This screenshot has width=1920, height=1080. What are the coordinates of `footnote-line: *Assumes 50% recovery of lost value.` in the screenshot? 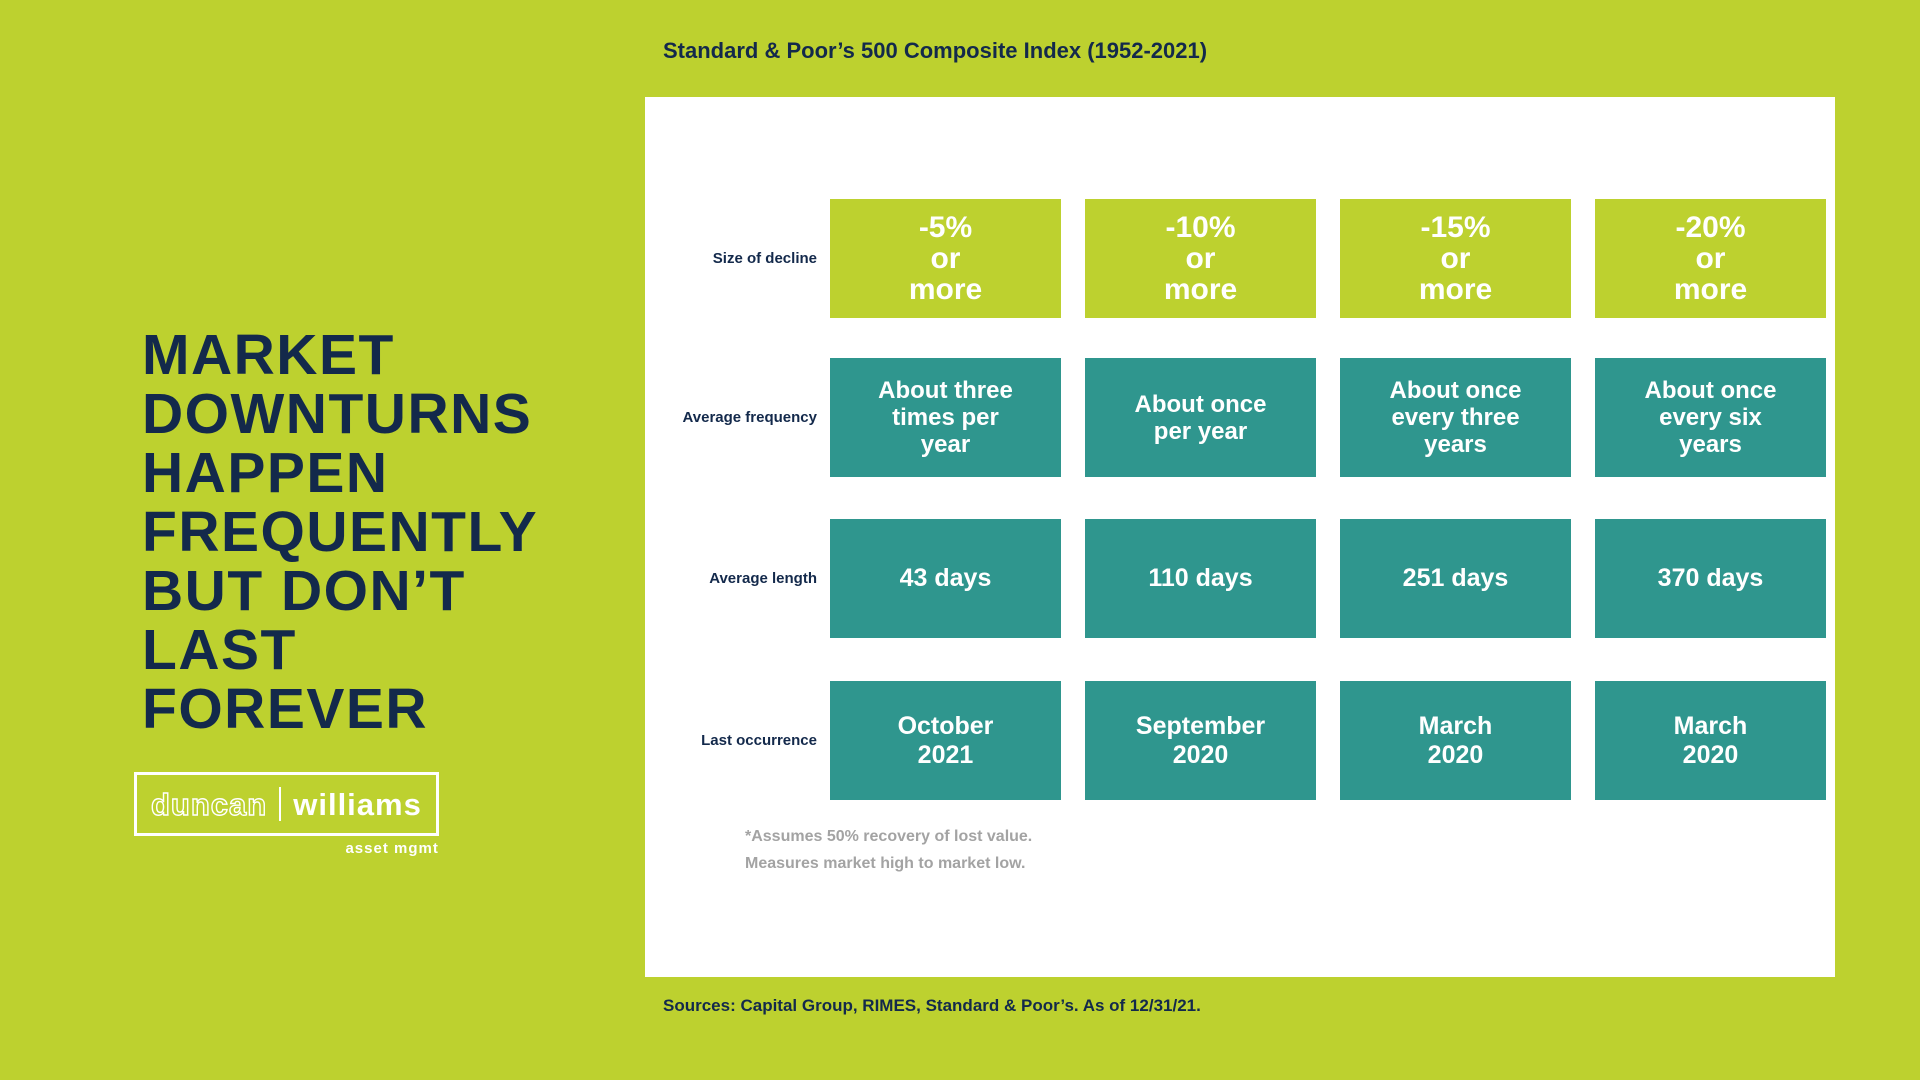 It's located at (889, 836).